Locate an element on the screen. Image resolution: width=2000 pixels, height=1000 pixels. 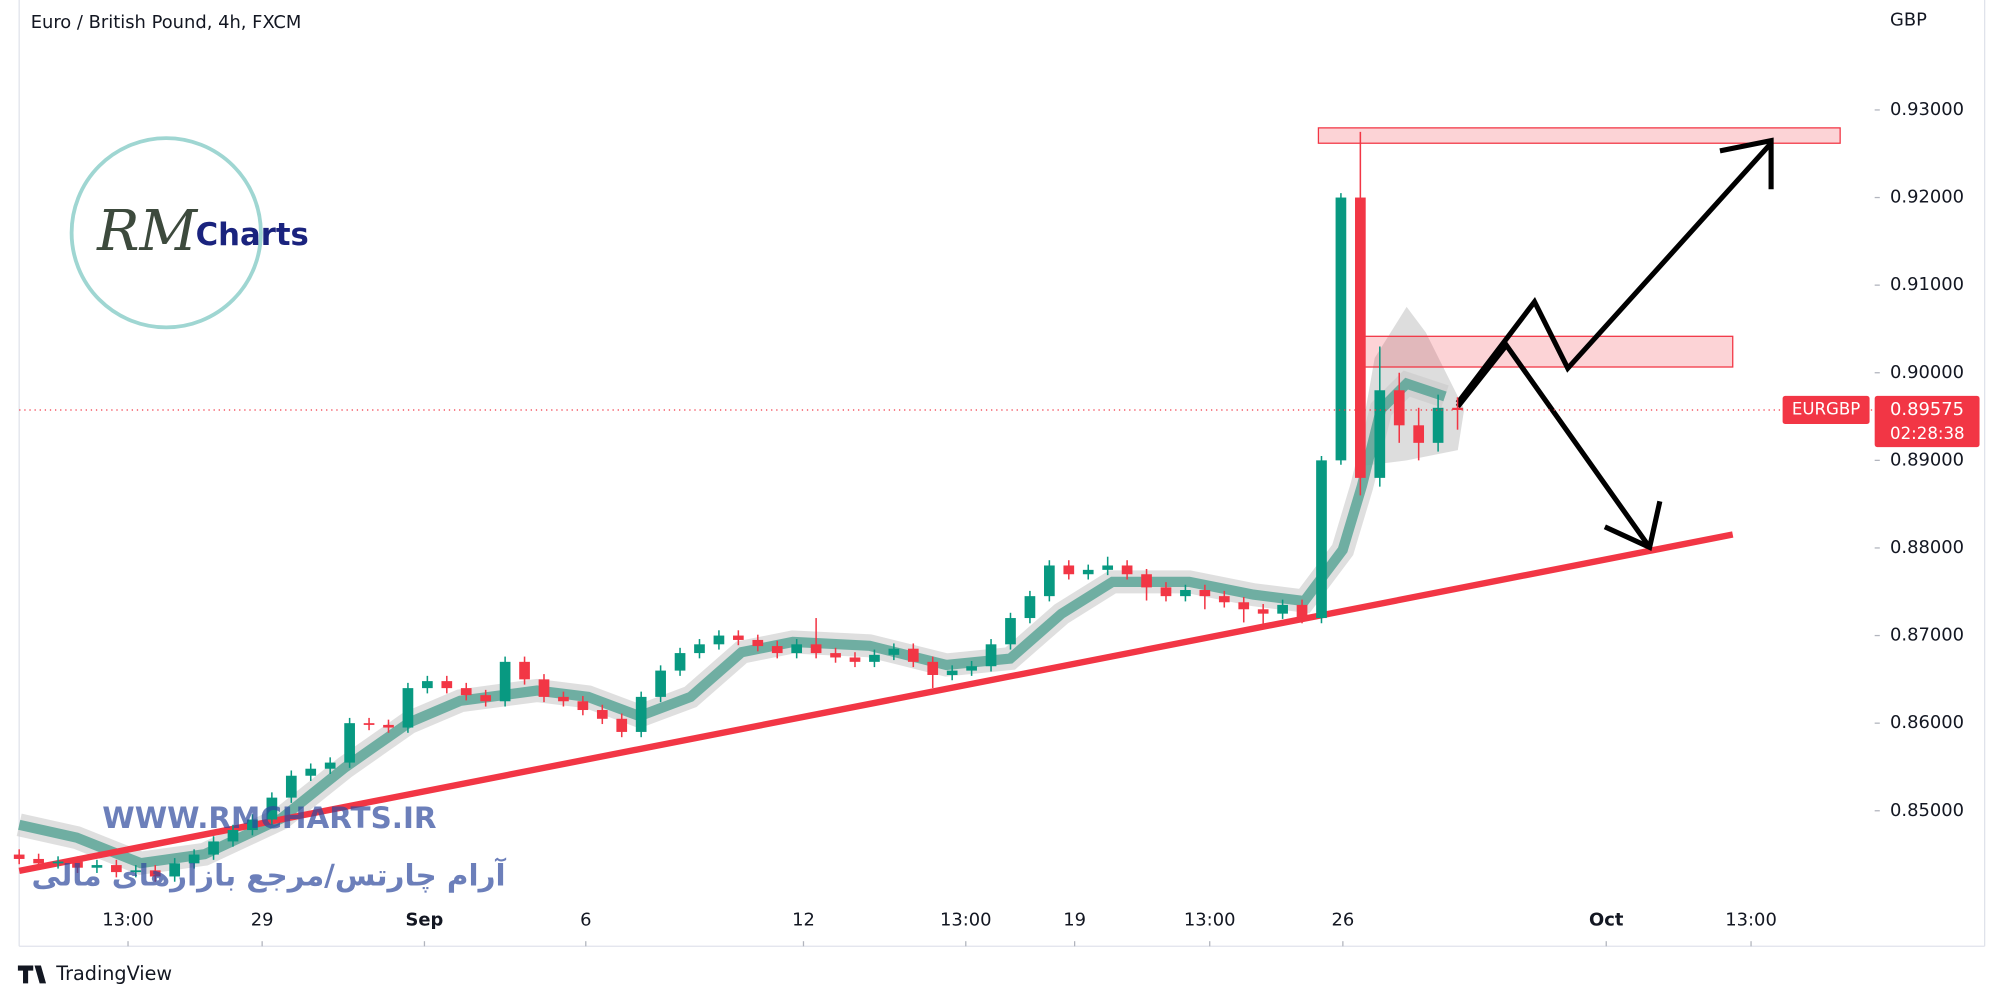
y-tick-label: 0.89000 is located at coordinates (1927, 459).